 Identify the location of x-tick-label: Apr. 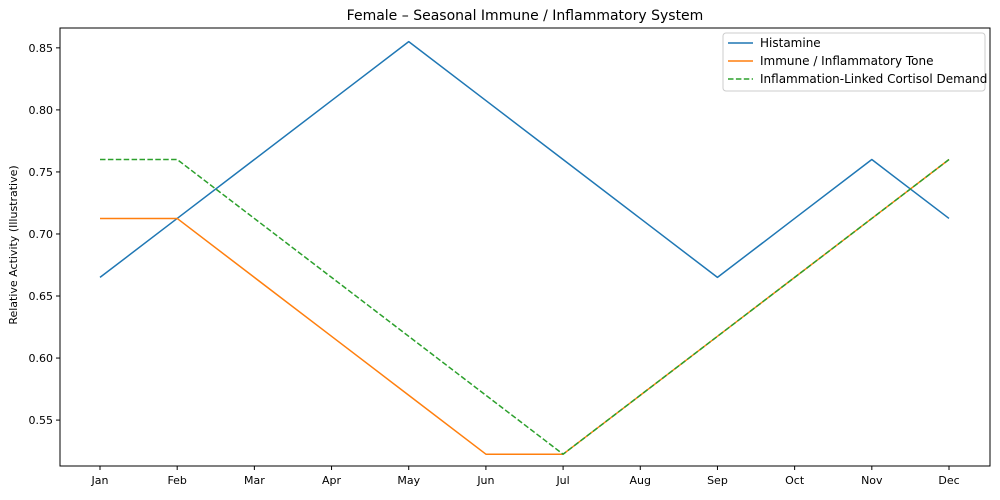
(332, 480).